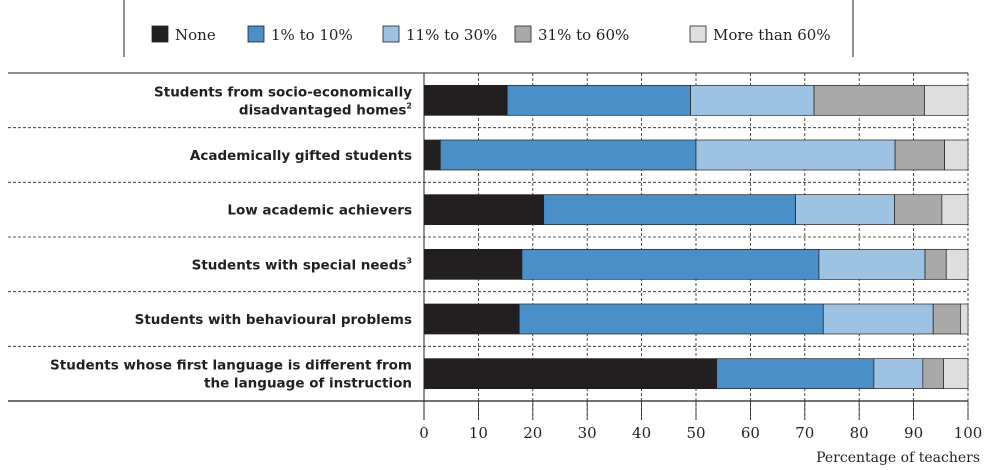  What do you see at coordinates (319, 211) in the screenshot?
I see `category-label: Low academic achievers` at bounding box center [319, 211].